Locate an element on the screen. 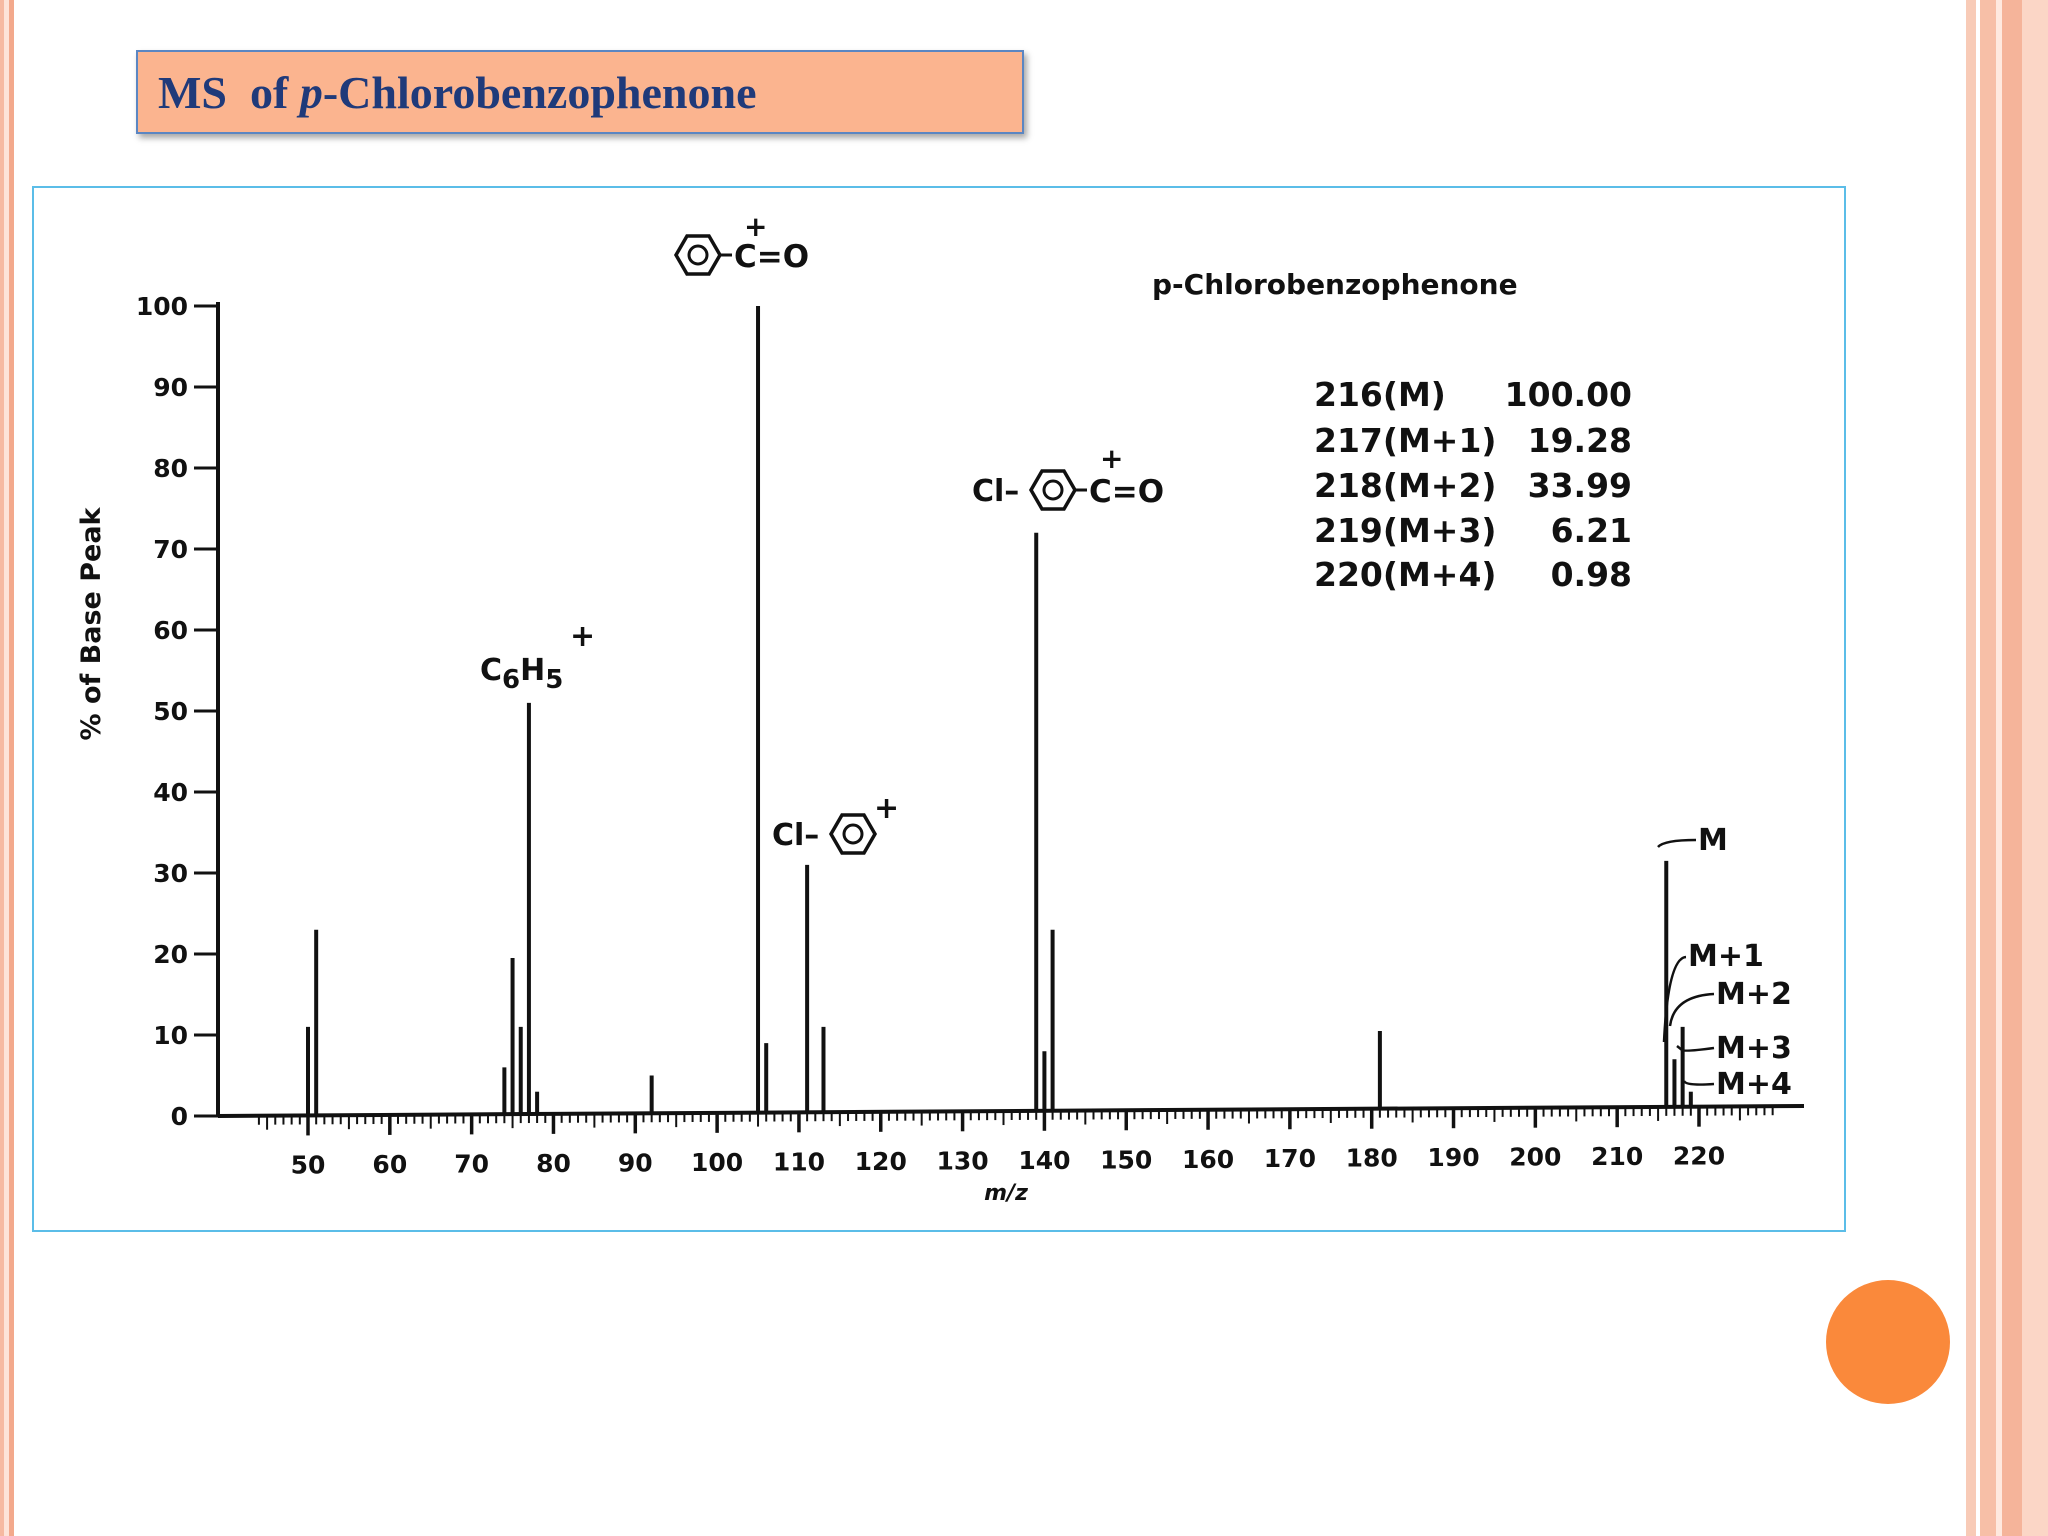  benzoyl-charge: + is located at coordinates (755, 226).